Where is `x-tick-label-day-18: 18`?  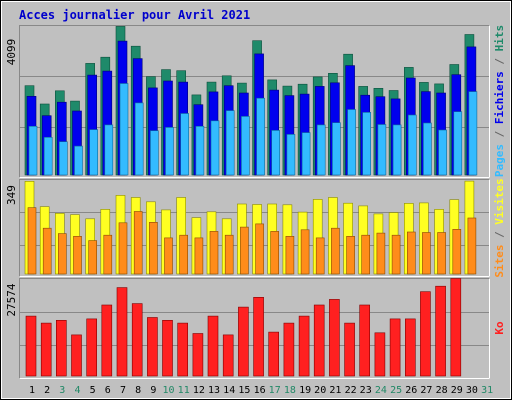
x-tick-label-day-18: 18 is located at coordinates (290, 390).